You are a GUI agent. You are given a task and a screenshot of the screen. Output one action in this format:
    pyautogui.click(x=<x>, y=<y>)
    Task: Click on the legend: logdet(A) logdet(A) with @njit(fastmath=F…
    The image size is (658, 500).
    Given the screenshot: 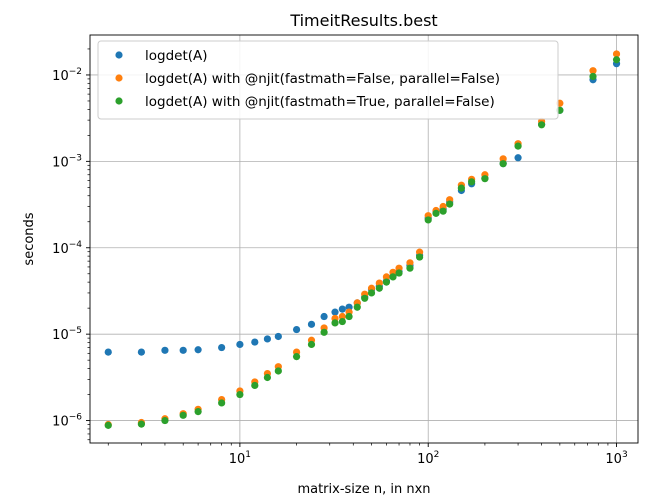 What is the action you would take?
    pyautogui.click(x=328, y=80)
    